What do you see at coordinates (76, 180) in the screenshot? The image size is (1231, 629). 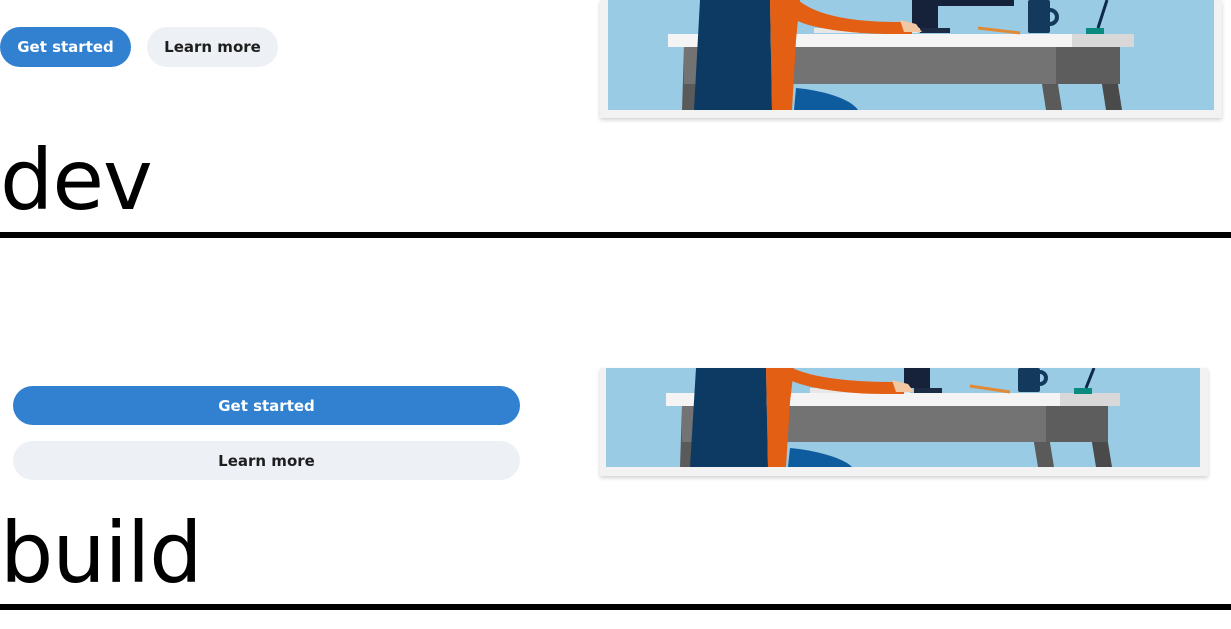 I see `heading-dev: dev` at bounding box center [76, 180].